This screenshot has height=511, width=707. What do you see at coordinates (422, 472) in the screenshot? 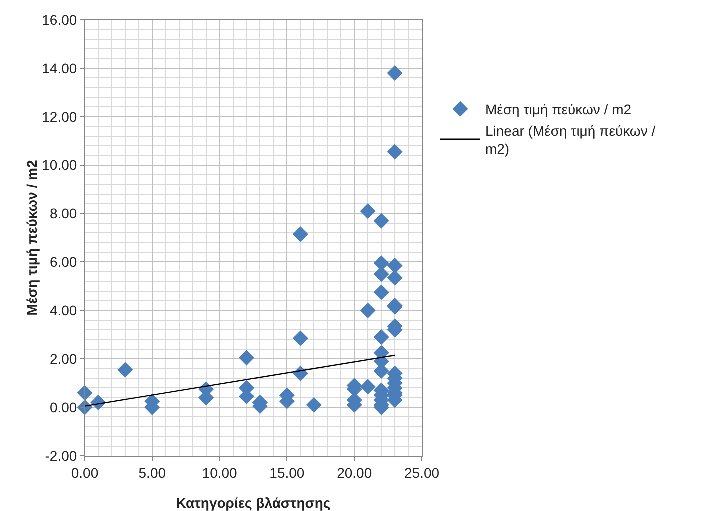
I see `x-tick-label: 25.00` at bounding box center [422, 472].